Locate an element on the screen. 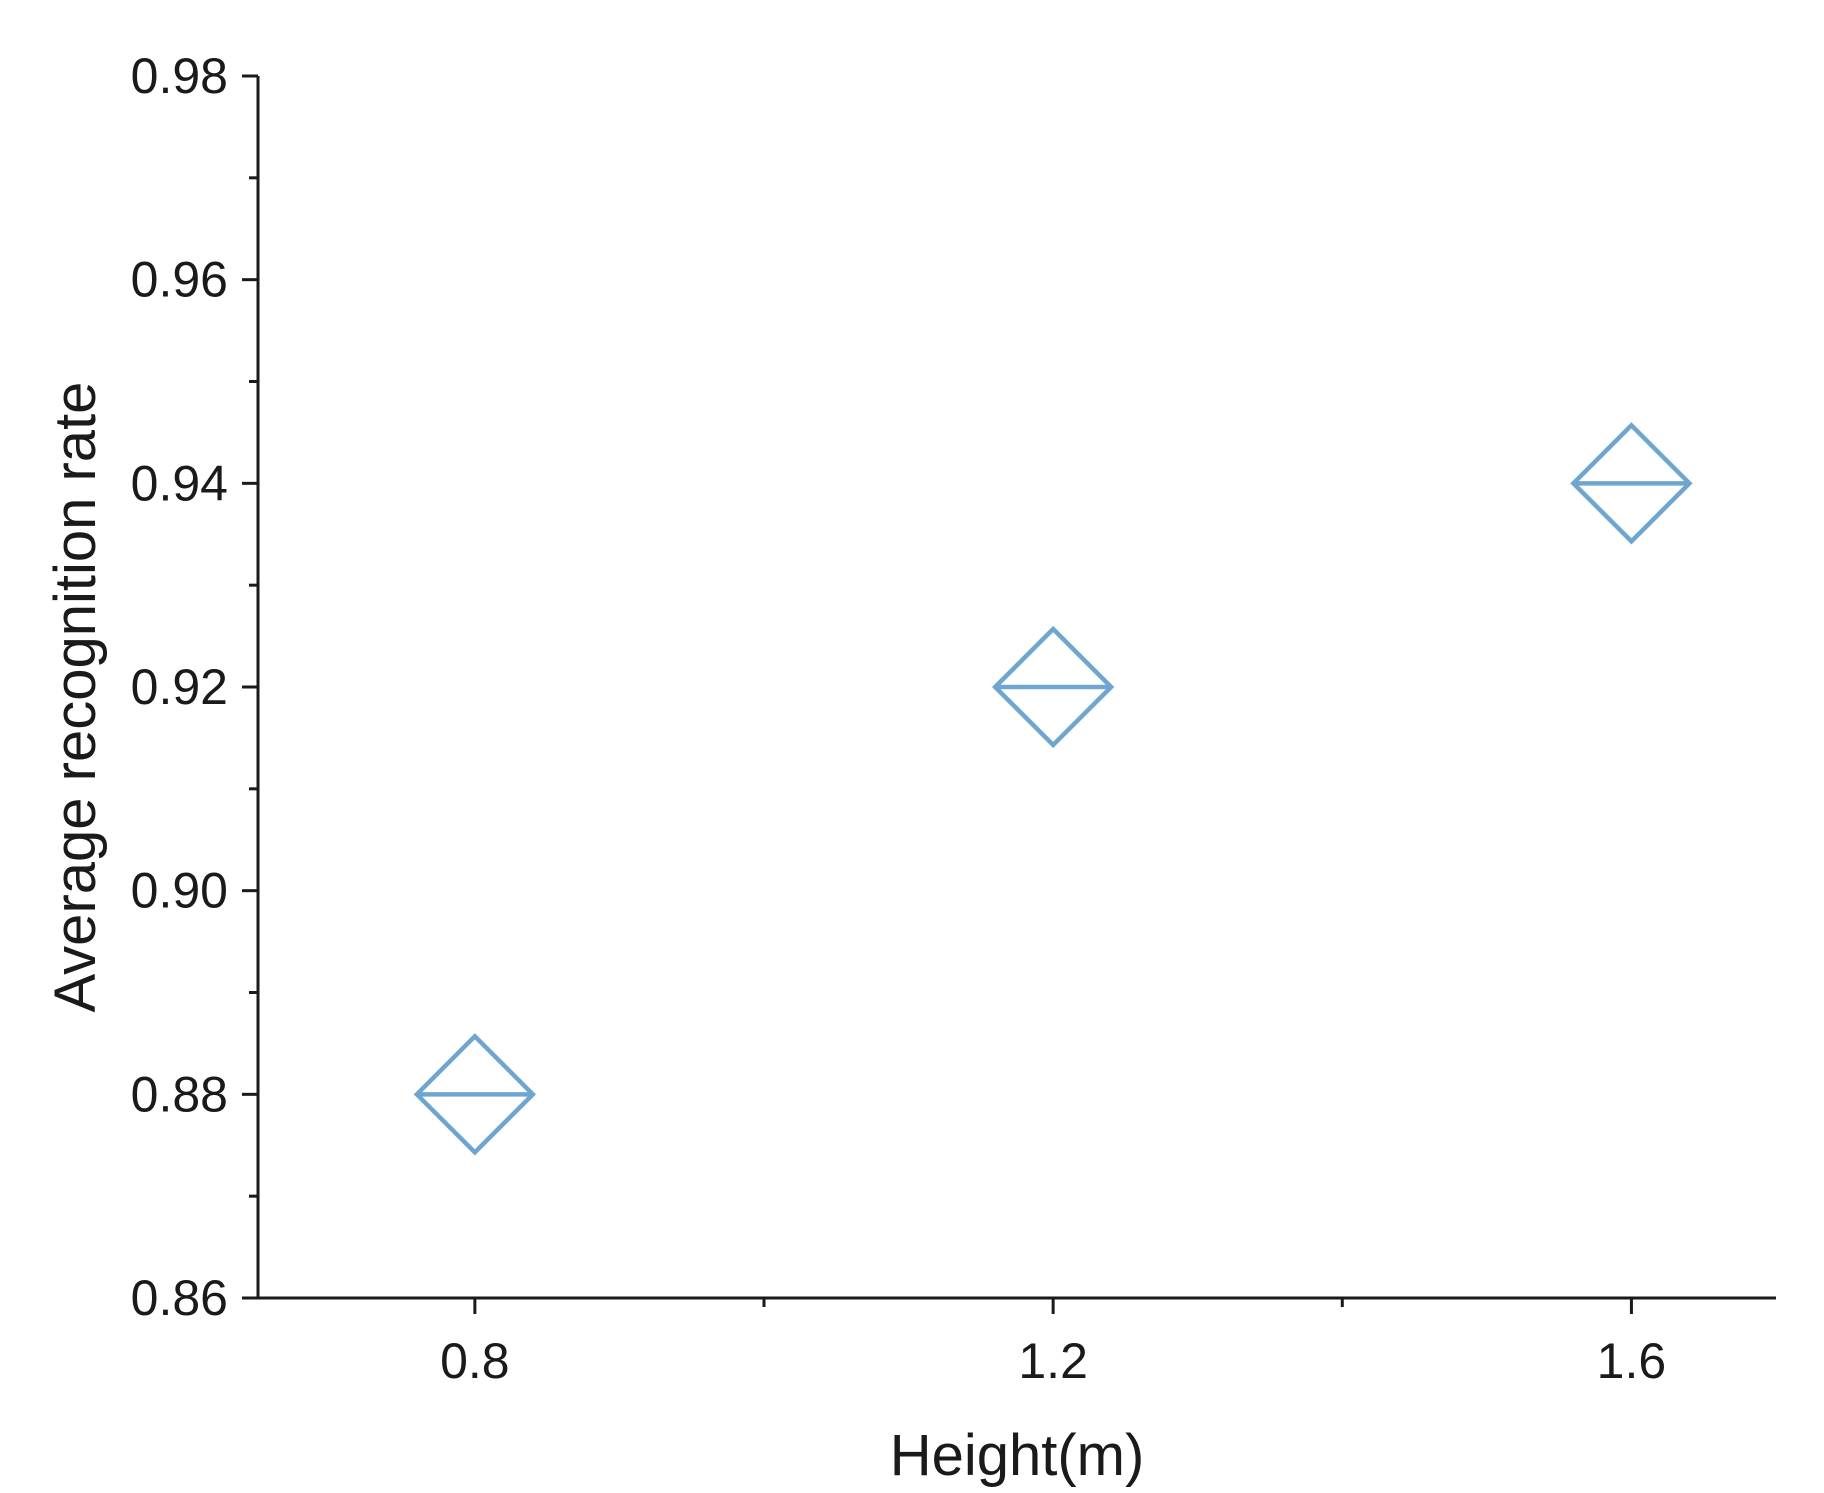 The height and width of the screenshot is (1493, 1824). y-tick-label: 0.96 is located at coordinates (179, 280).